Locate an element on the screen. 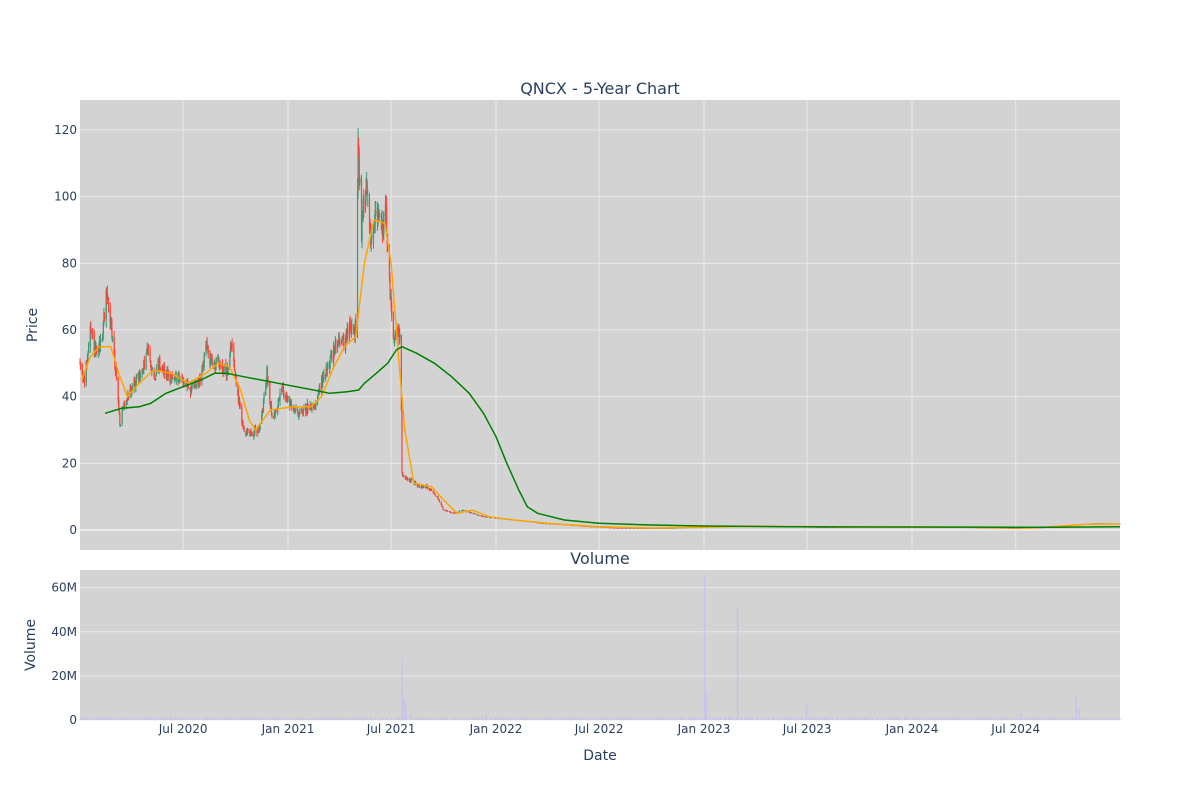  price-y-tick-label: 40 is located at coordinates (69, 397).